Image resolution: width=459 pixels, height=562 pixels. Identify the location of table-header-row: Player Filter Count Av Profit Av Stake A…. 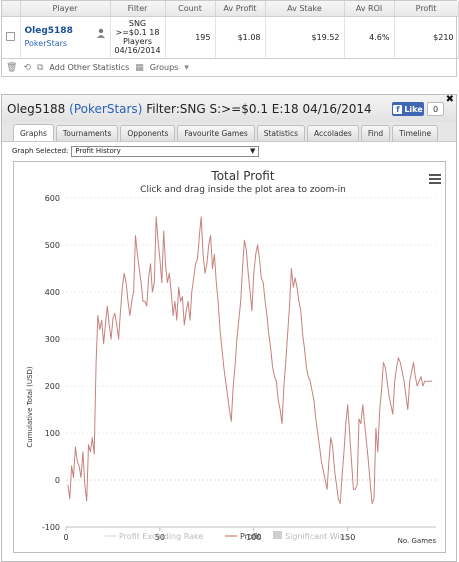
(230, 9).